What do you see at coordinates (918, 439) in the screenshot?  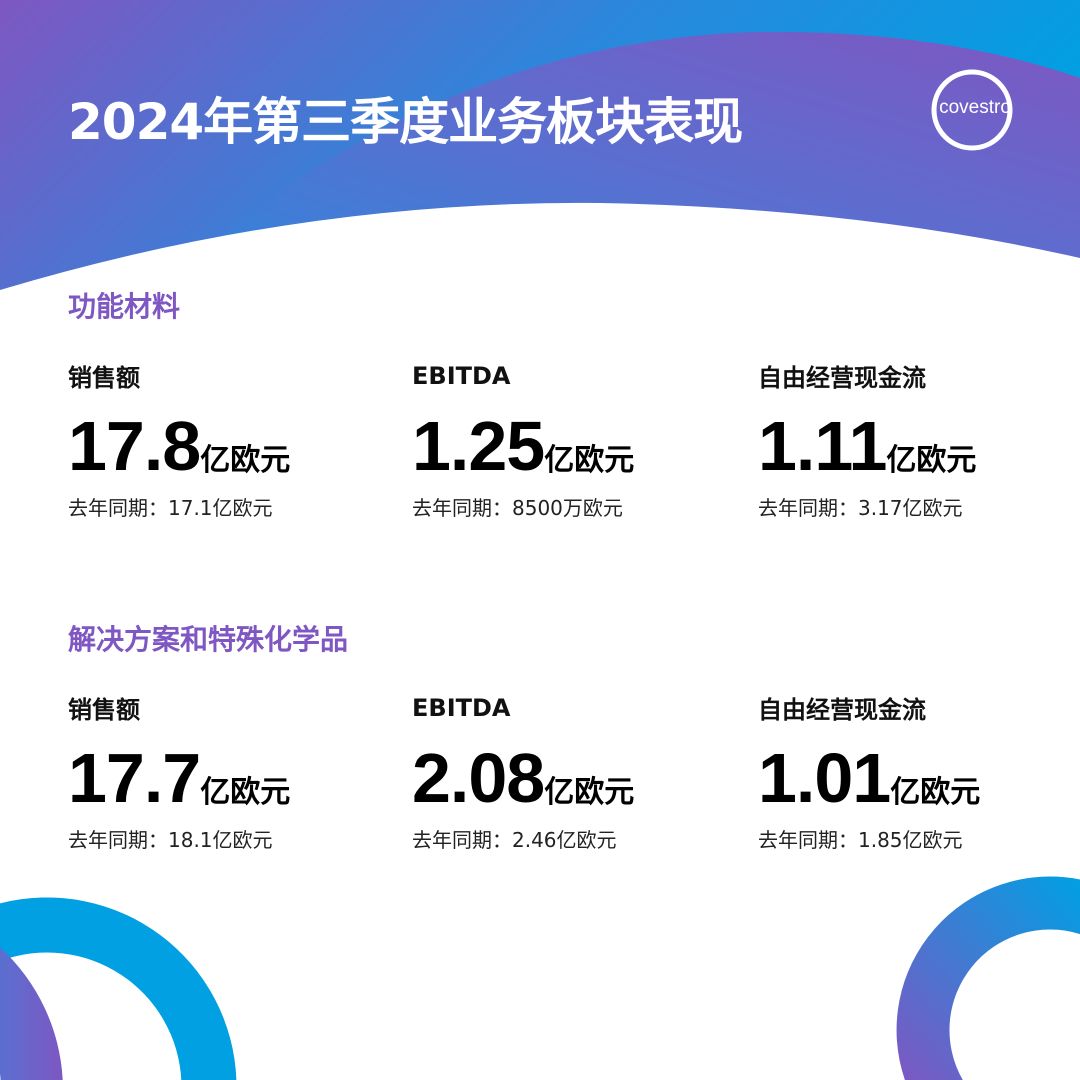 I see `metric-free-cash-flow: 自由经营现金流 1.11亿欧元 去年同期：3.17亿欧元` at bounding box center [918, 439].